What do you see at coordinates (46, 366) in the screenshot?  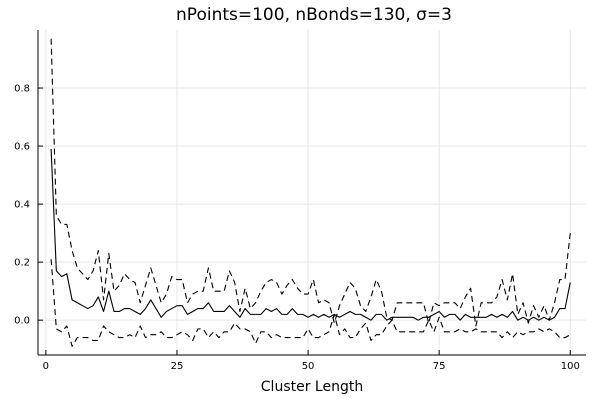 I see `x-tick-label-0: 0` at bounding box center [46, 366].